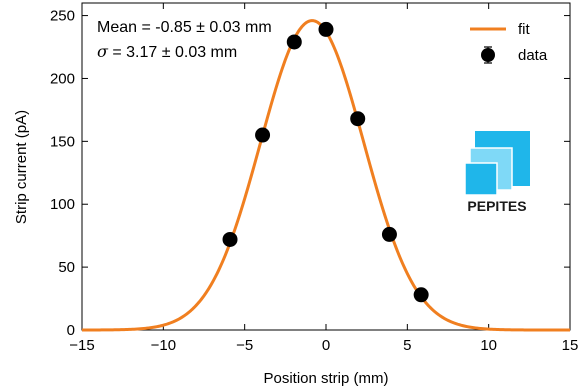 This screenshot has height=392, width=587. Describe the element at coordinates (71, 330) in the screenshot. I see `y-tick-label: 0` at that location.